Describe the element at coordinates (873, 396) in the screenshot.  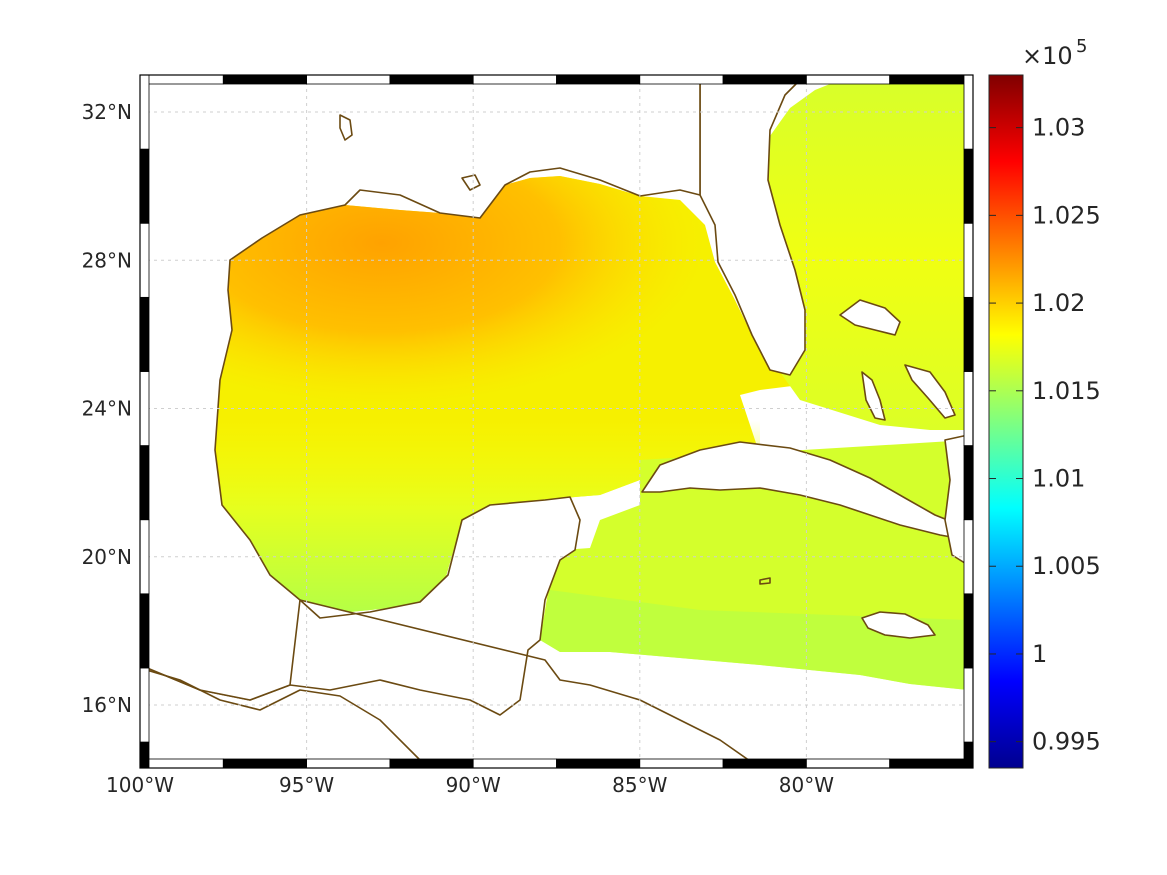
I see `bahamas-2-land` at that location.